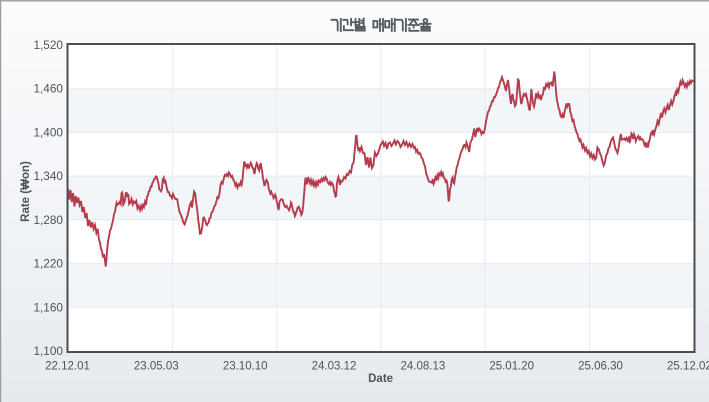  I want to click on svg-text: 25.01.20, so click(511, 366).